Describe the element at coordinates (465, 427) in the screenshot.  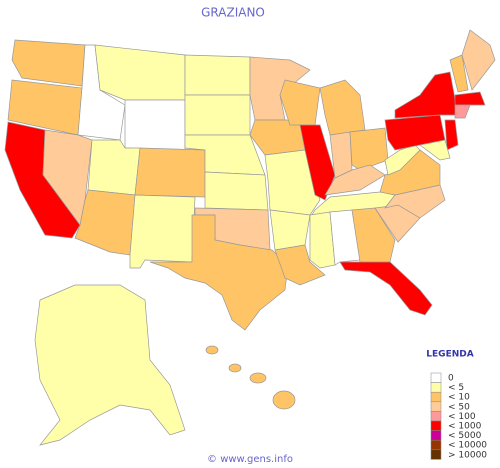
I see `legend-label: < 1000` at that location.